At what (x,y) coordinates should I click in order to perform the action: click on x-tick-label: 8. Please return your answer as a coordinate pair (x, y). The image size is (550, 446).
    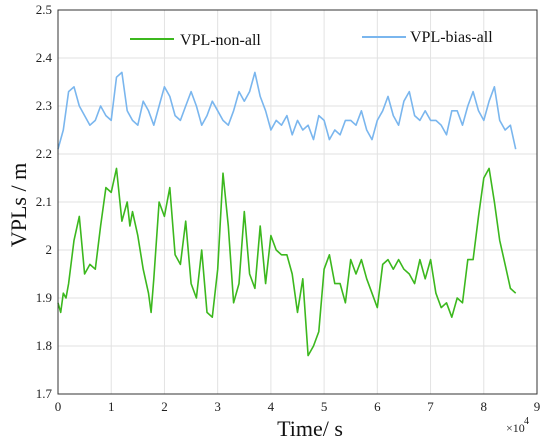
    Looking at the image, I should click on (484, 406).